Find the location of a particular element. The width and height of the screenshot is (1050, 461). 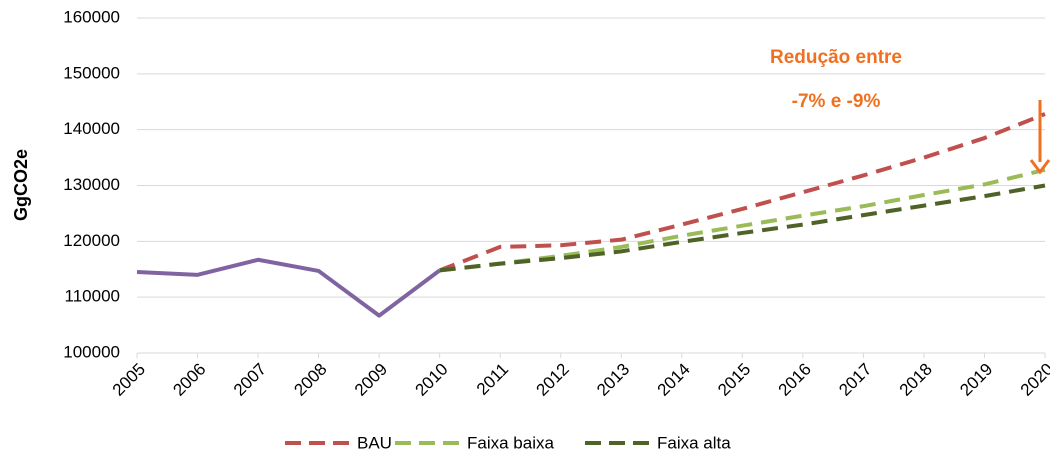

x-tick-label: 2011 is located at coordinates (492, 379).